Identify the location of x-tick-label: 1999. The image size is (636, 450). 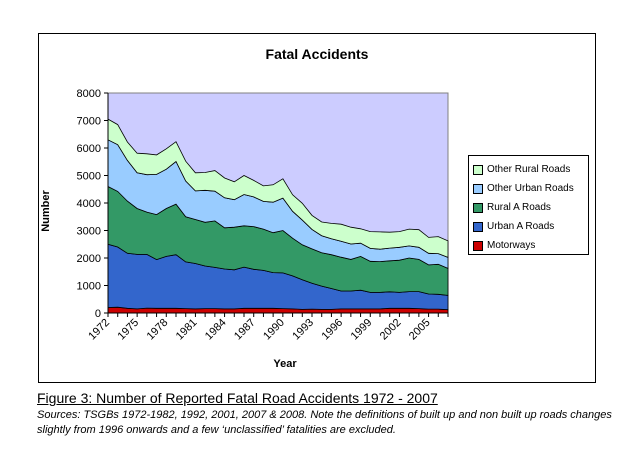
(362, 330).